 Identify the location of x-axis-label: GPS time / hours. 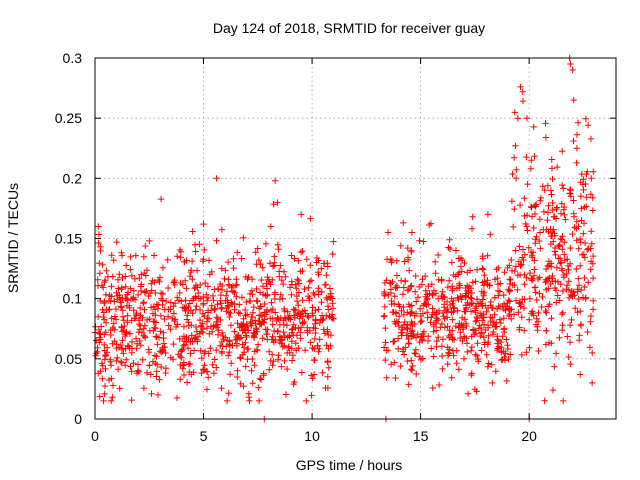
(349, 465).